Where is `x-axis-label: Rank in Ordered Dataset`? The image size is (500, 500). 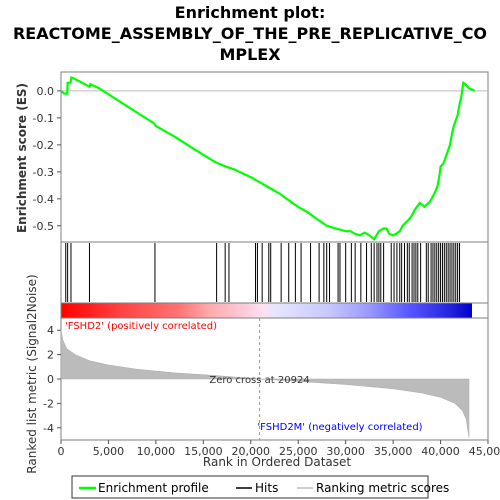 x-axis-label: Rank in Ordered Dataset is located at coordinates (277, 462).